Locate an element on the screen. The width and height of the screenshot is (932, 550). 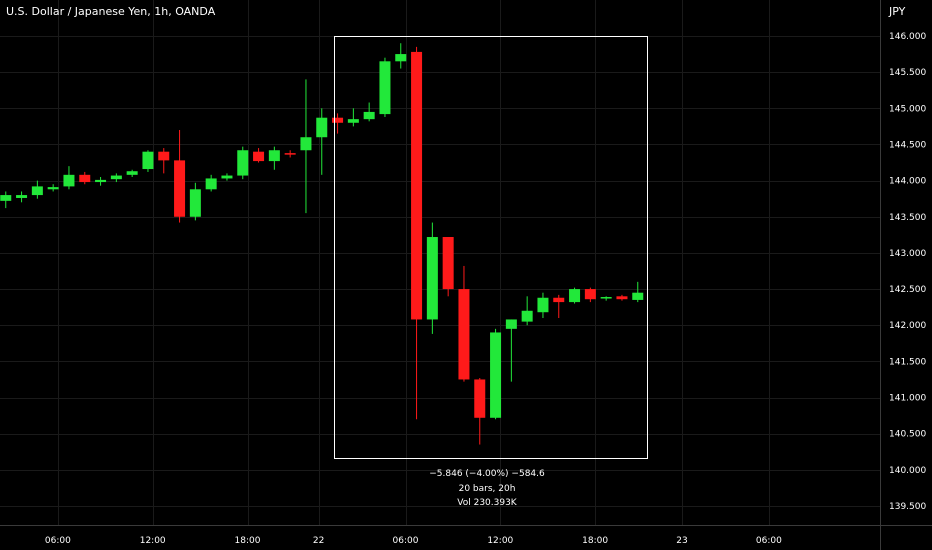
price-tick-label: 139.500 is located at coordinates (907, 507).